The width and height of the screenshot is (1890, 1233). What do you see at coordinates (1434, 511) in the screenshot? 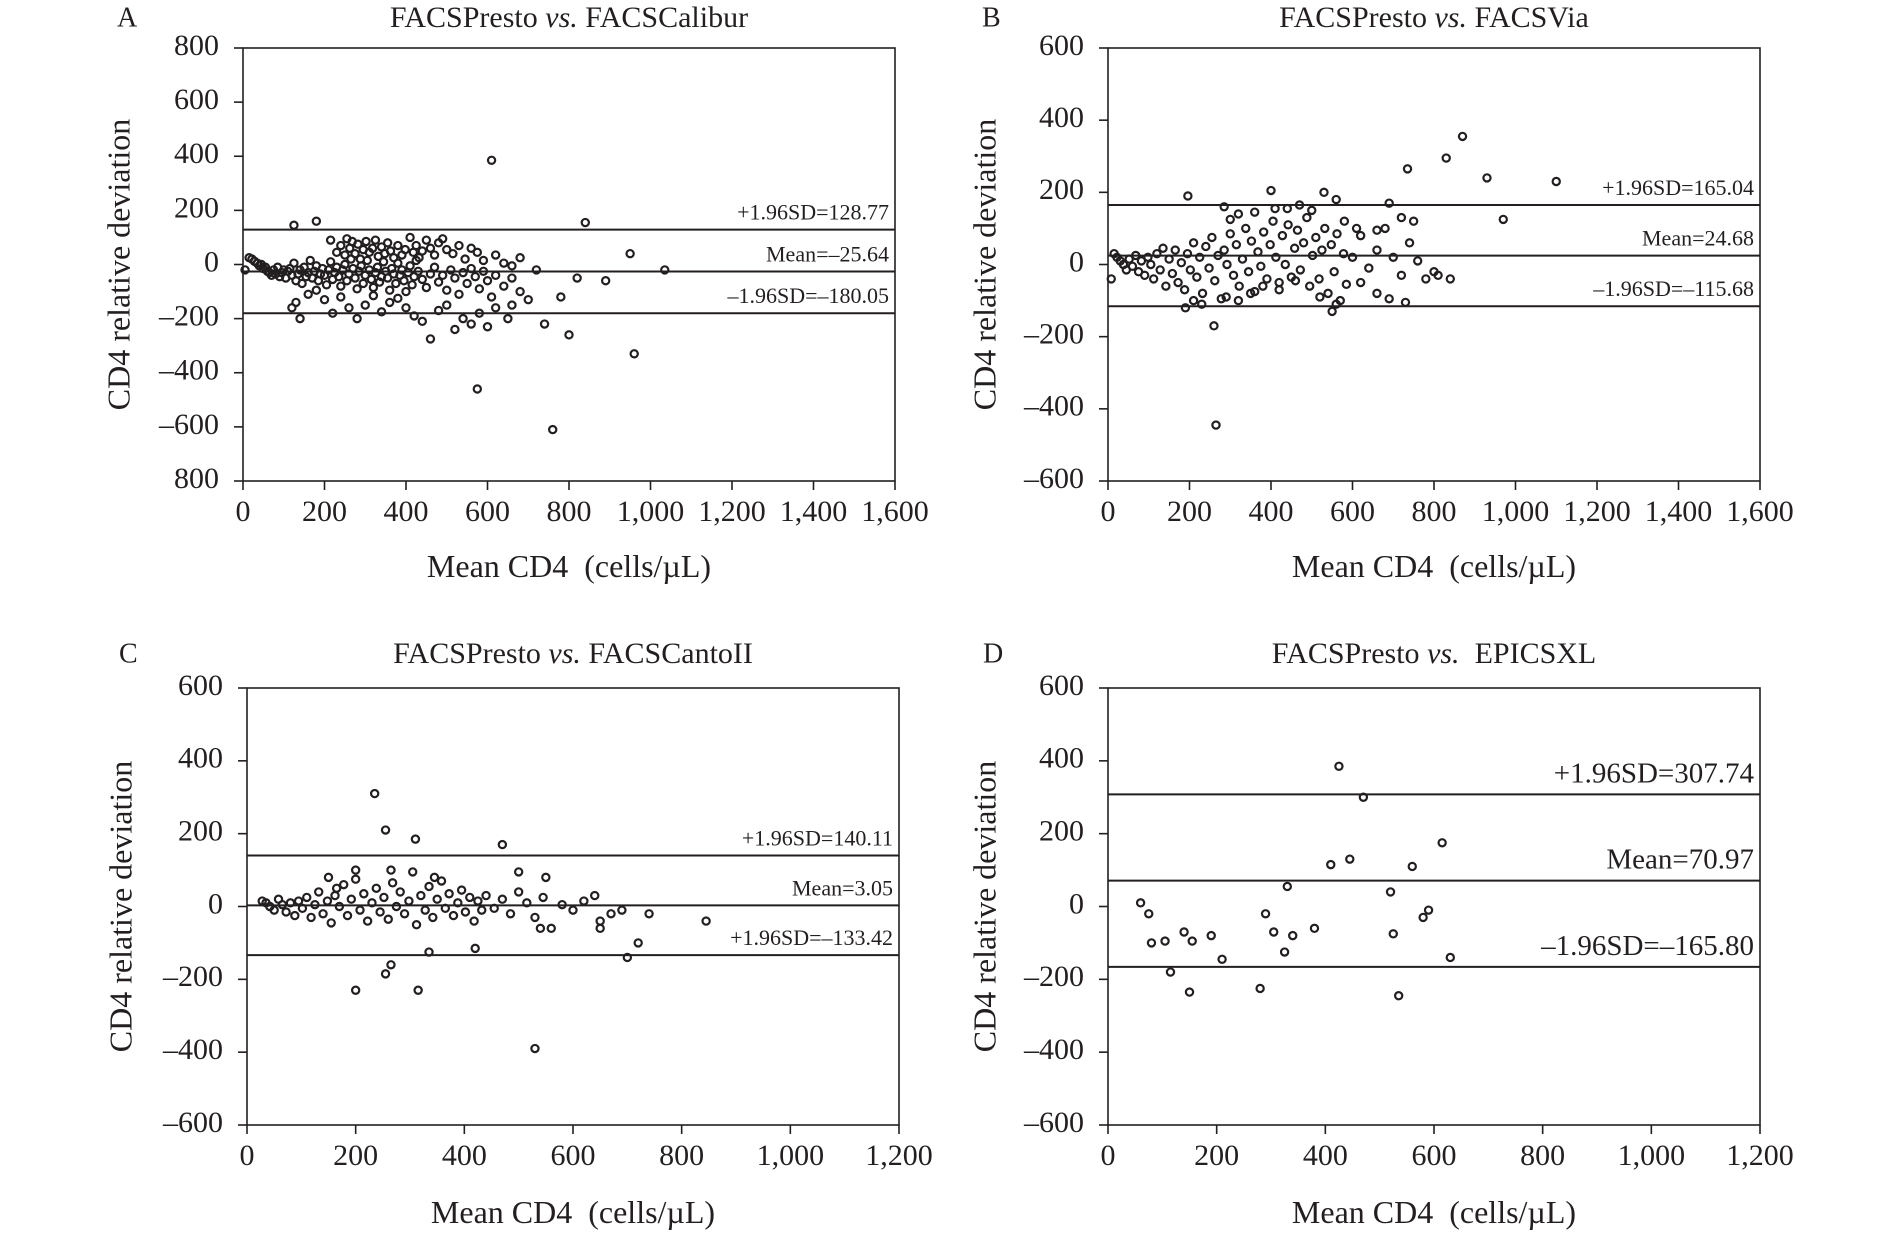
I see `x-tick-label: 800` at bounding box center [1434, 511].